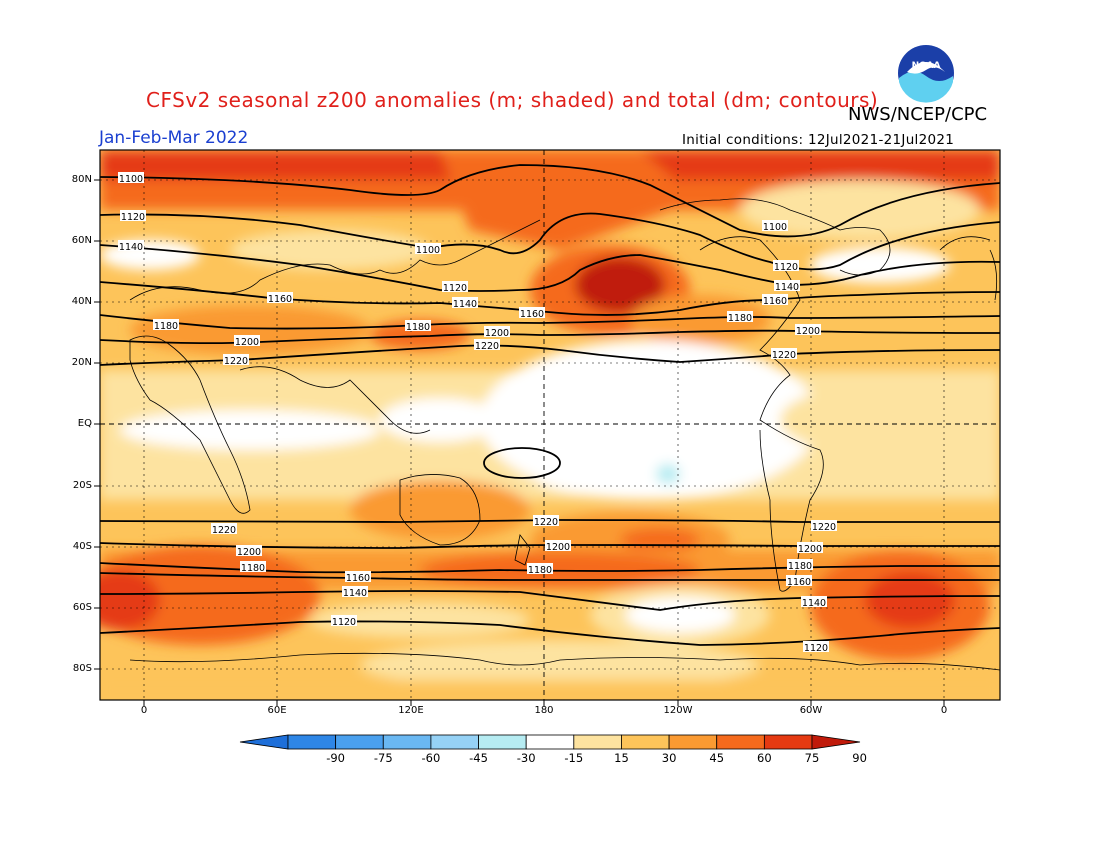  What do you see at coordinates (621, 758) in the screenshot?
I see `colorbar-tick-label: 15` at bounding box center [621, 758].